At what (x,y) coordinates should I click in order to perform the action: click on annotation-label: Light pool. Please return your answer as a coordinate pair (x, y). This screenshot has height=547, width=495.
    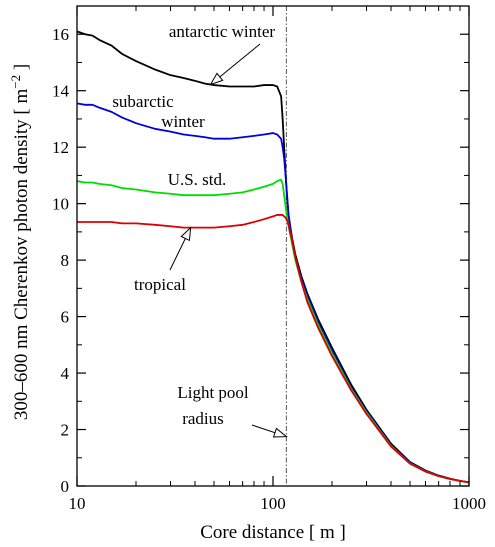
    Looking at the image, I should click on (213, 392).